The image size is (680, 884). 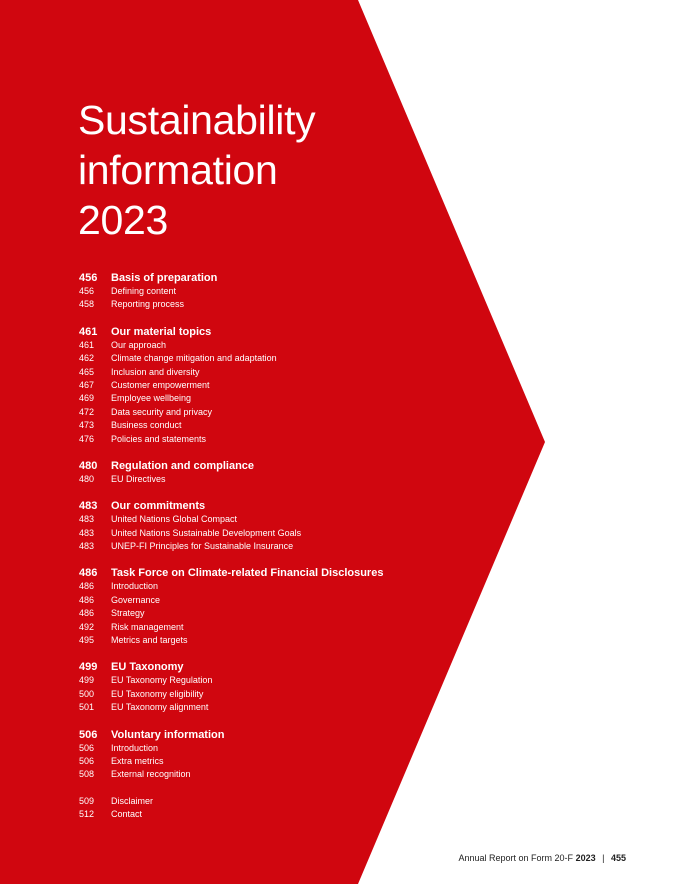 What do you see at coordinates (183, 465) in the screenshot?
I see `toc-label: Regulation and compliance` at bounding box center [183, 465].